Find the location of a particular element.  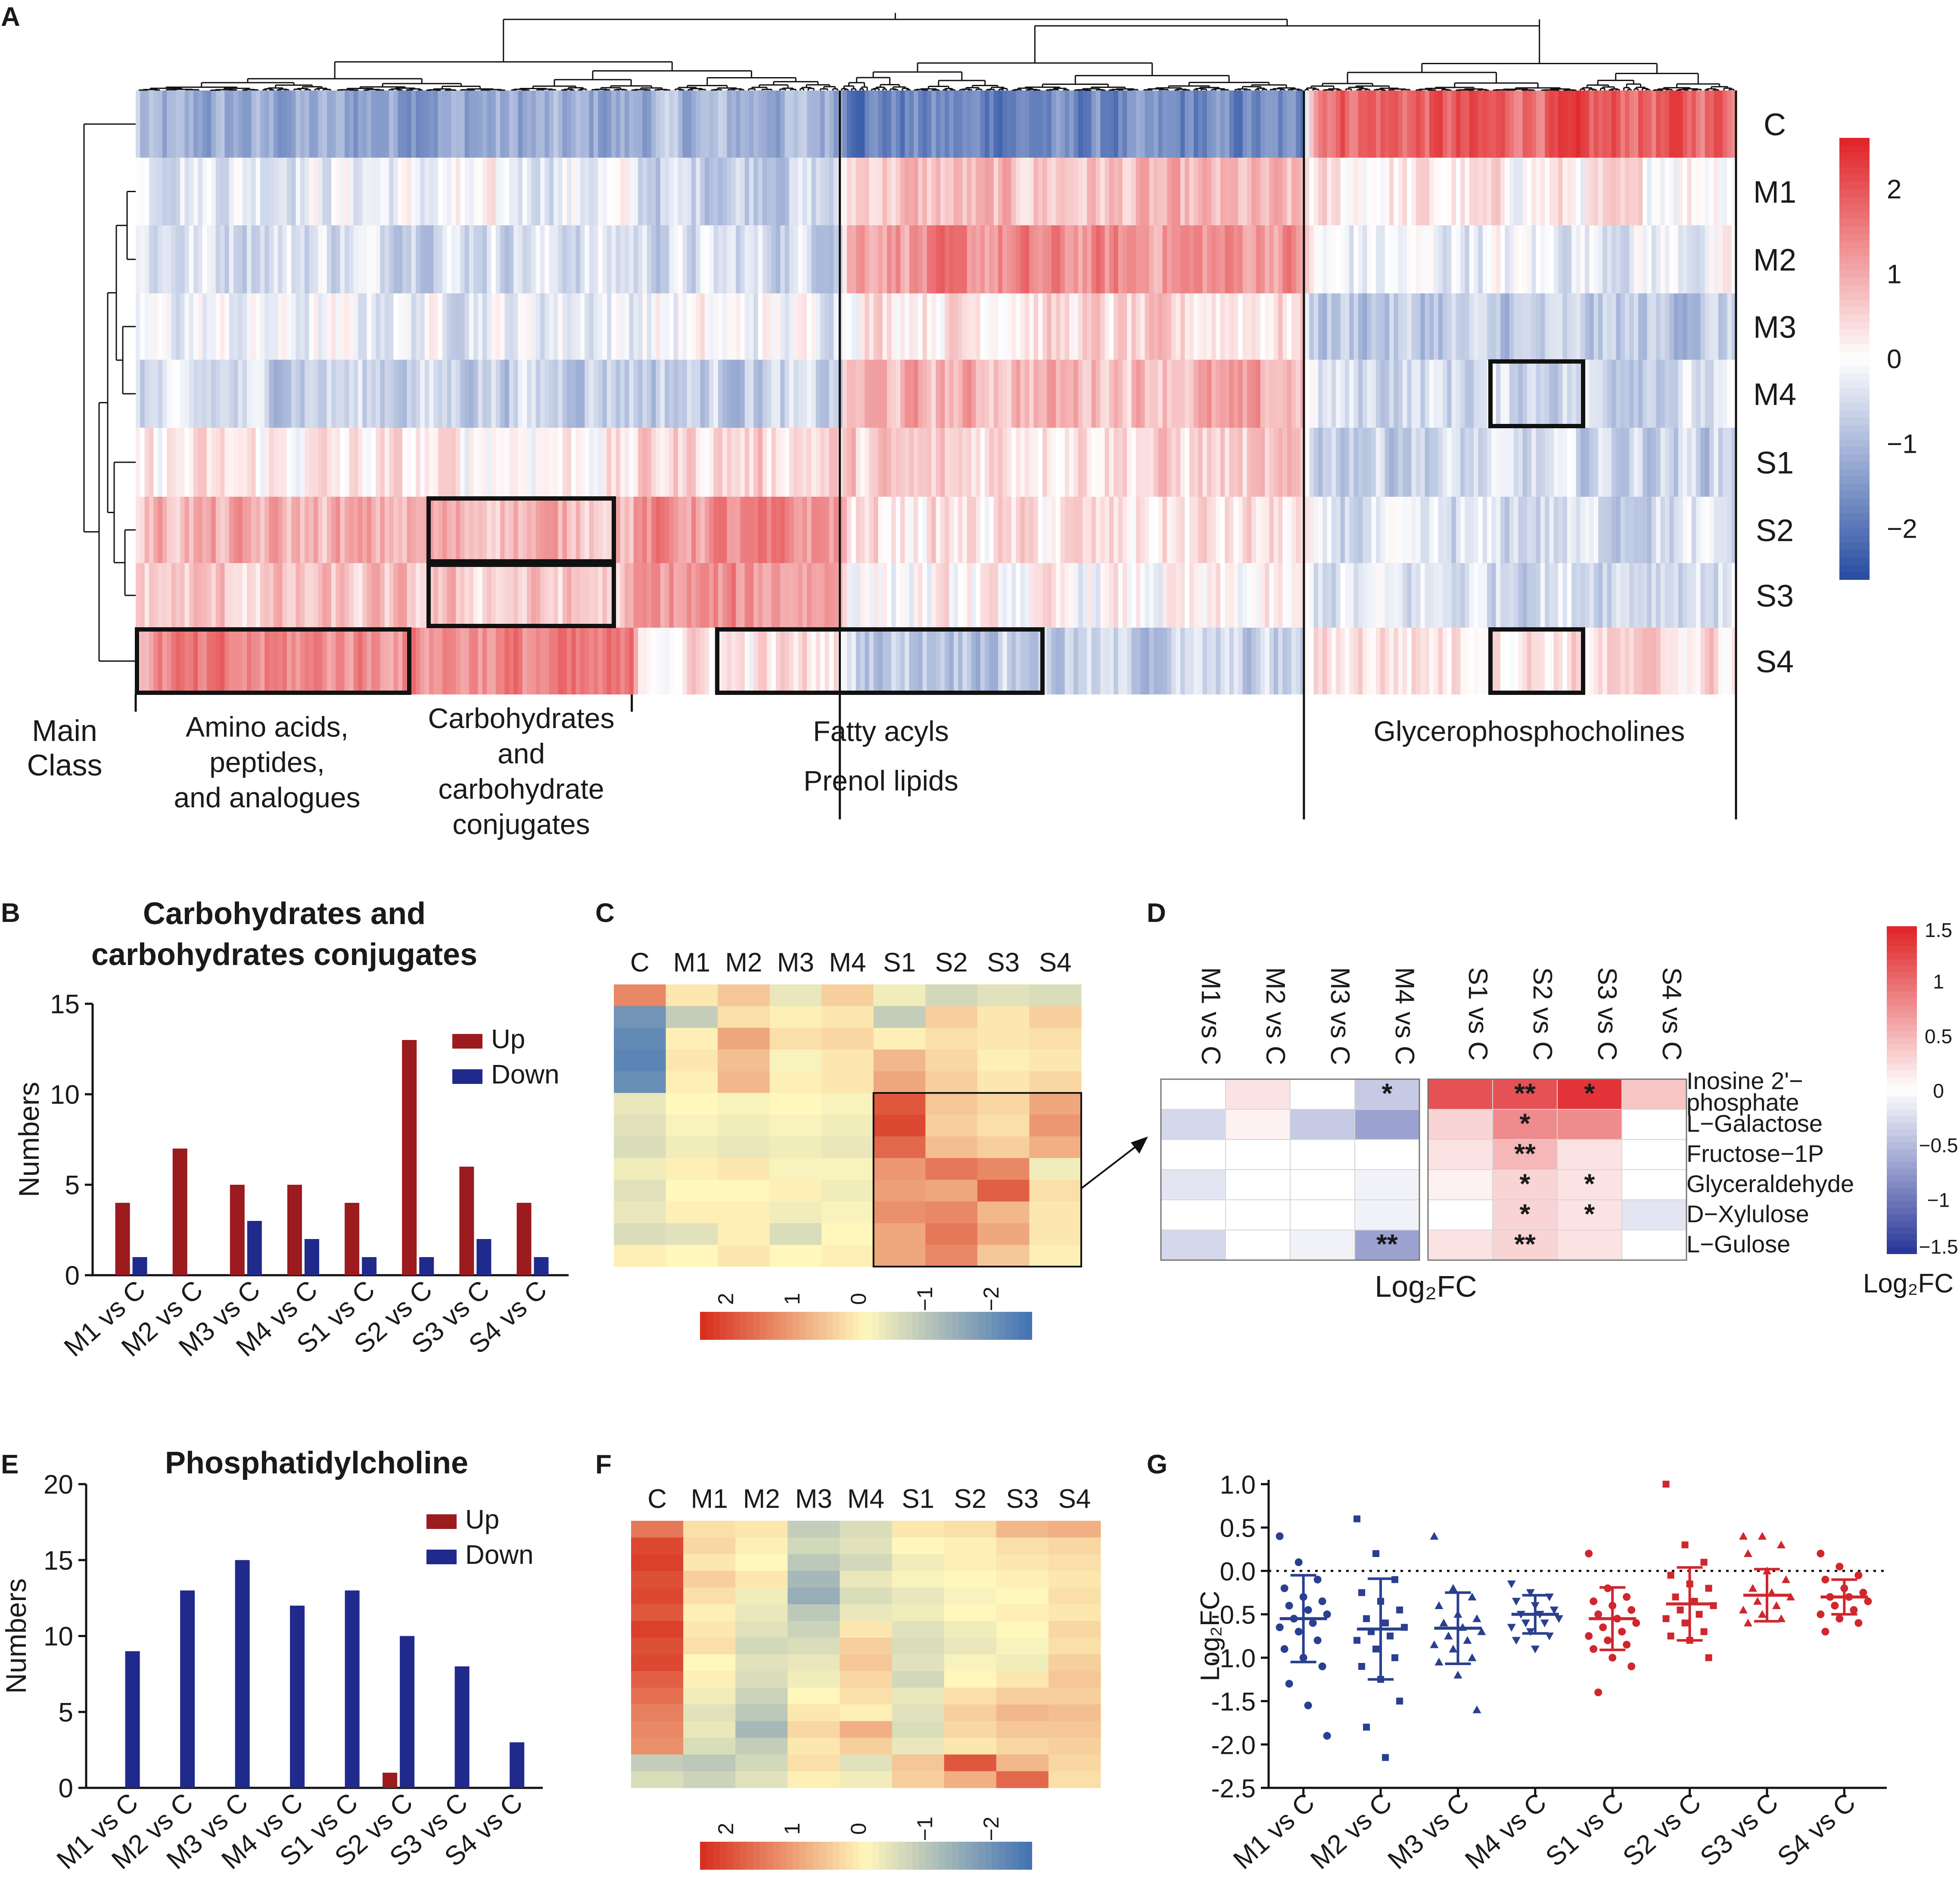

class-label-fatty-acyls: Fatty acyls is located at coordinates (881, 731).